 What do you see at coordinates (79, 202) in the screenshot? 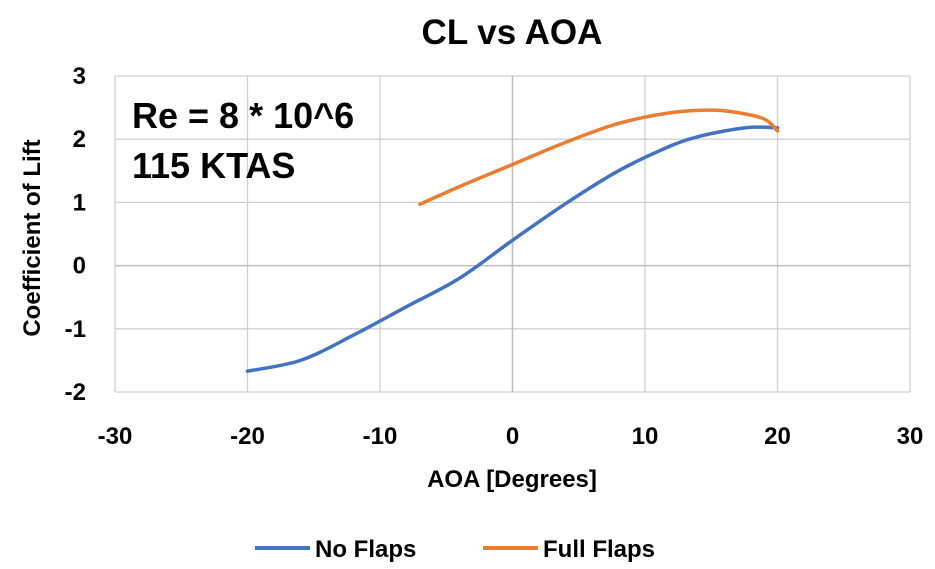
I see `y-tick-label: 1` at bounding box center [79, 202].